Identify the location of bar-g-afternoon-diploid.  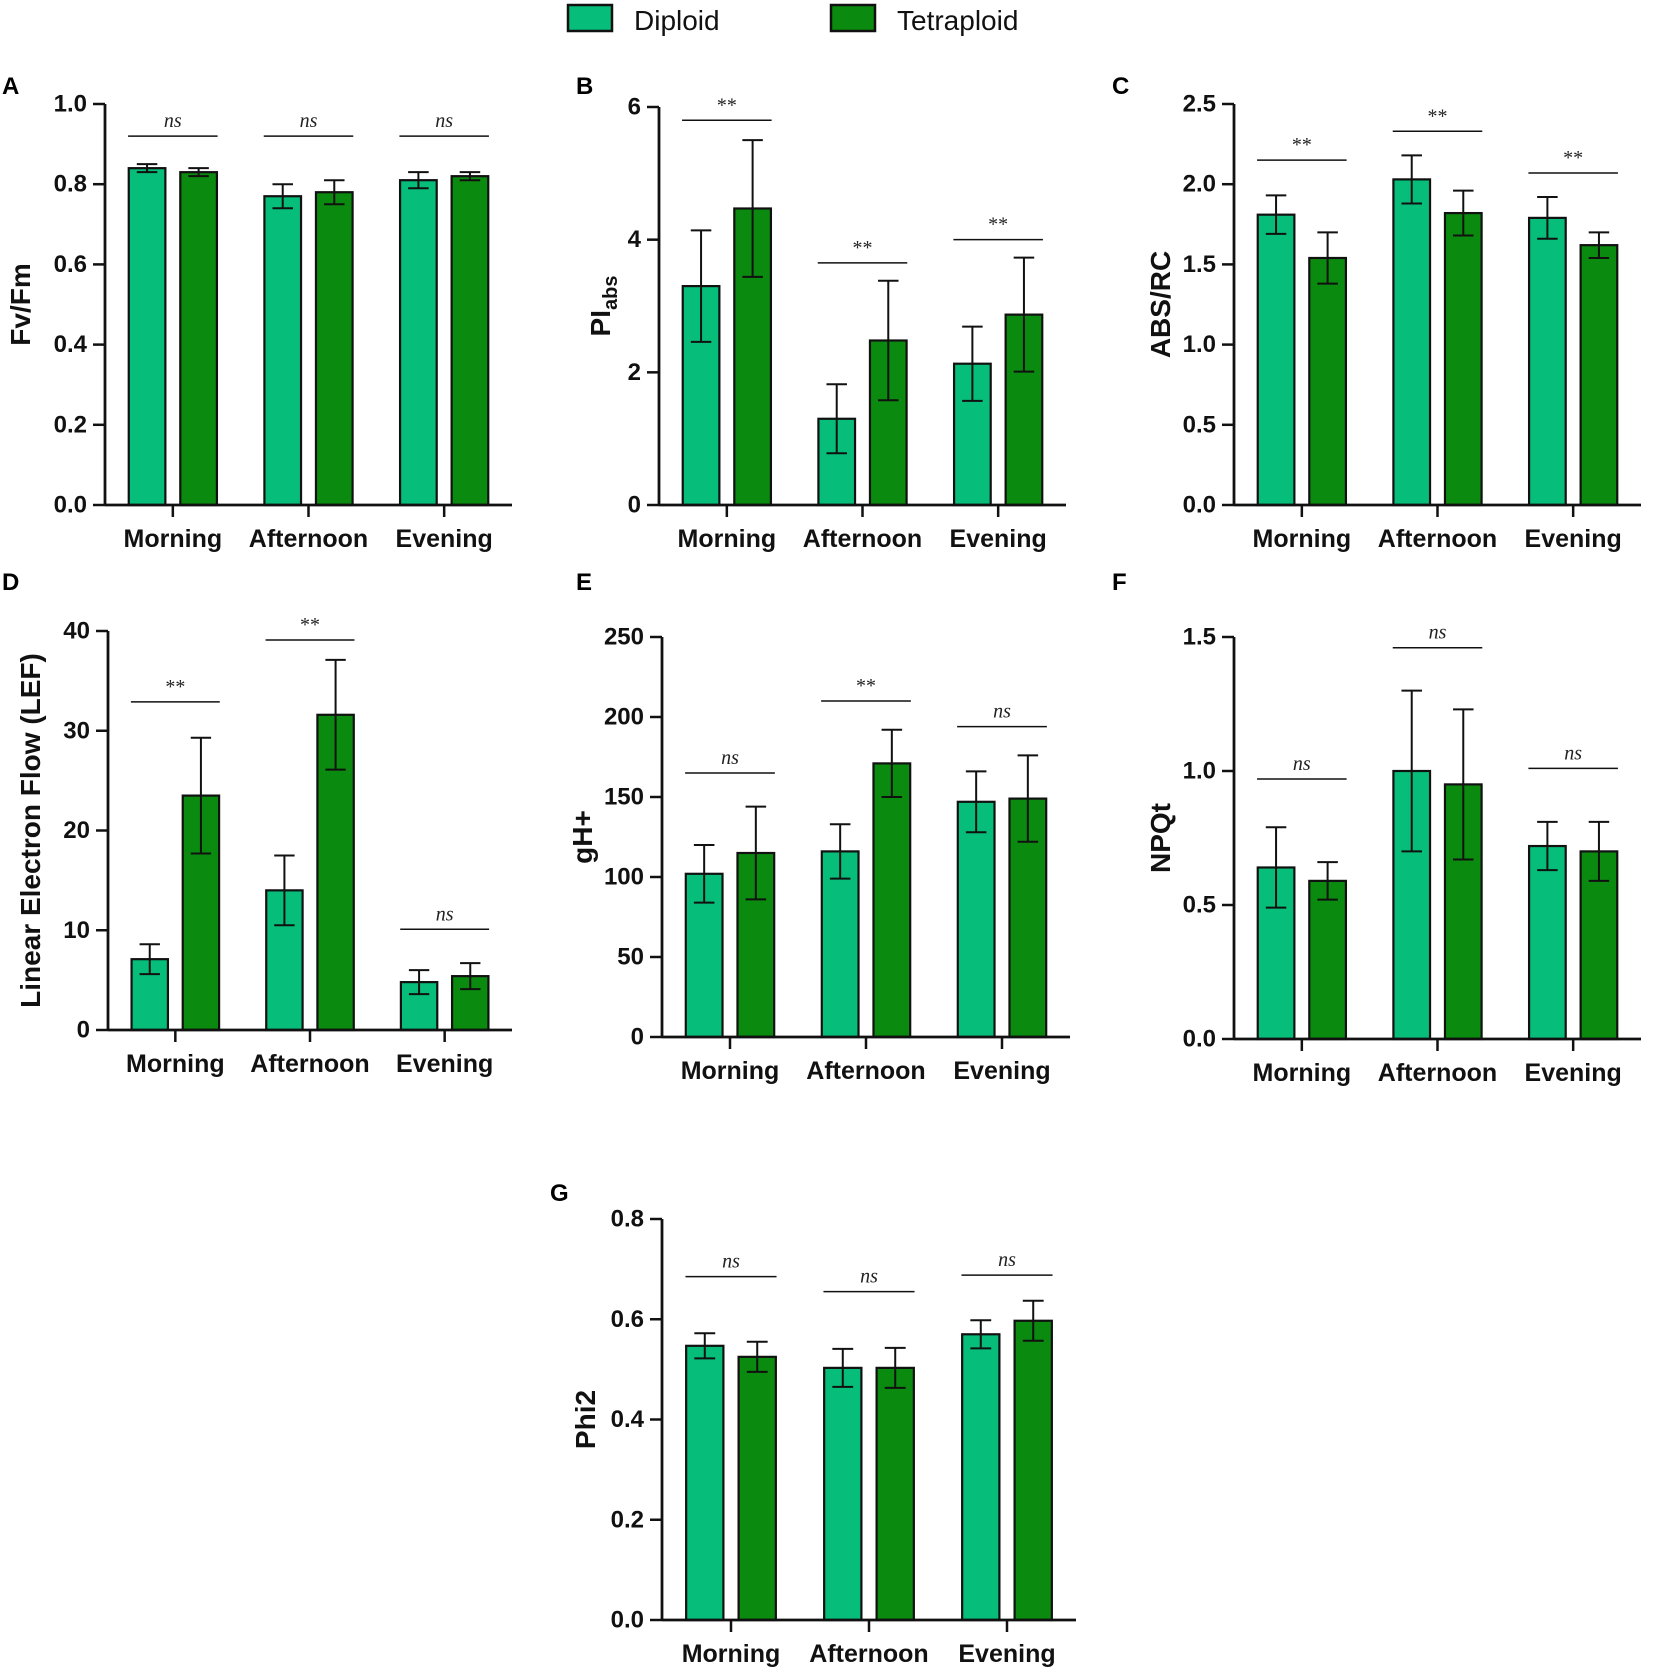
(843, 1494).